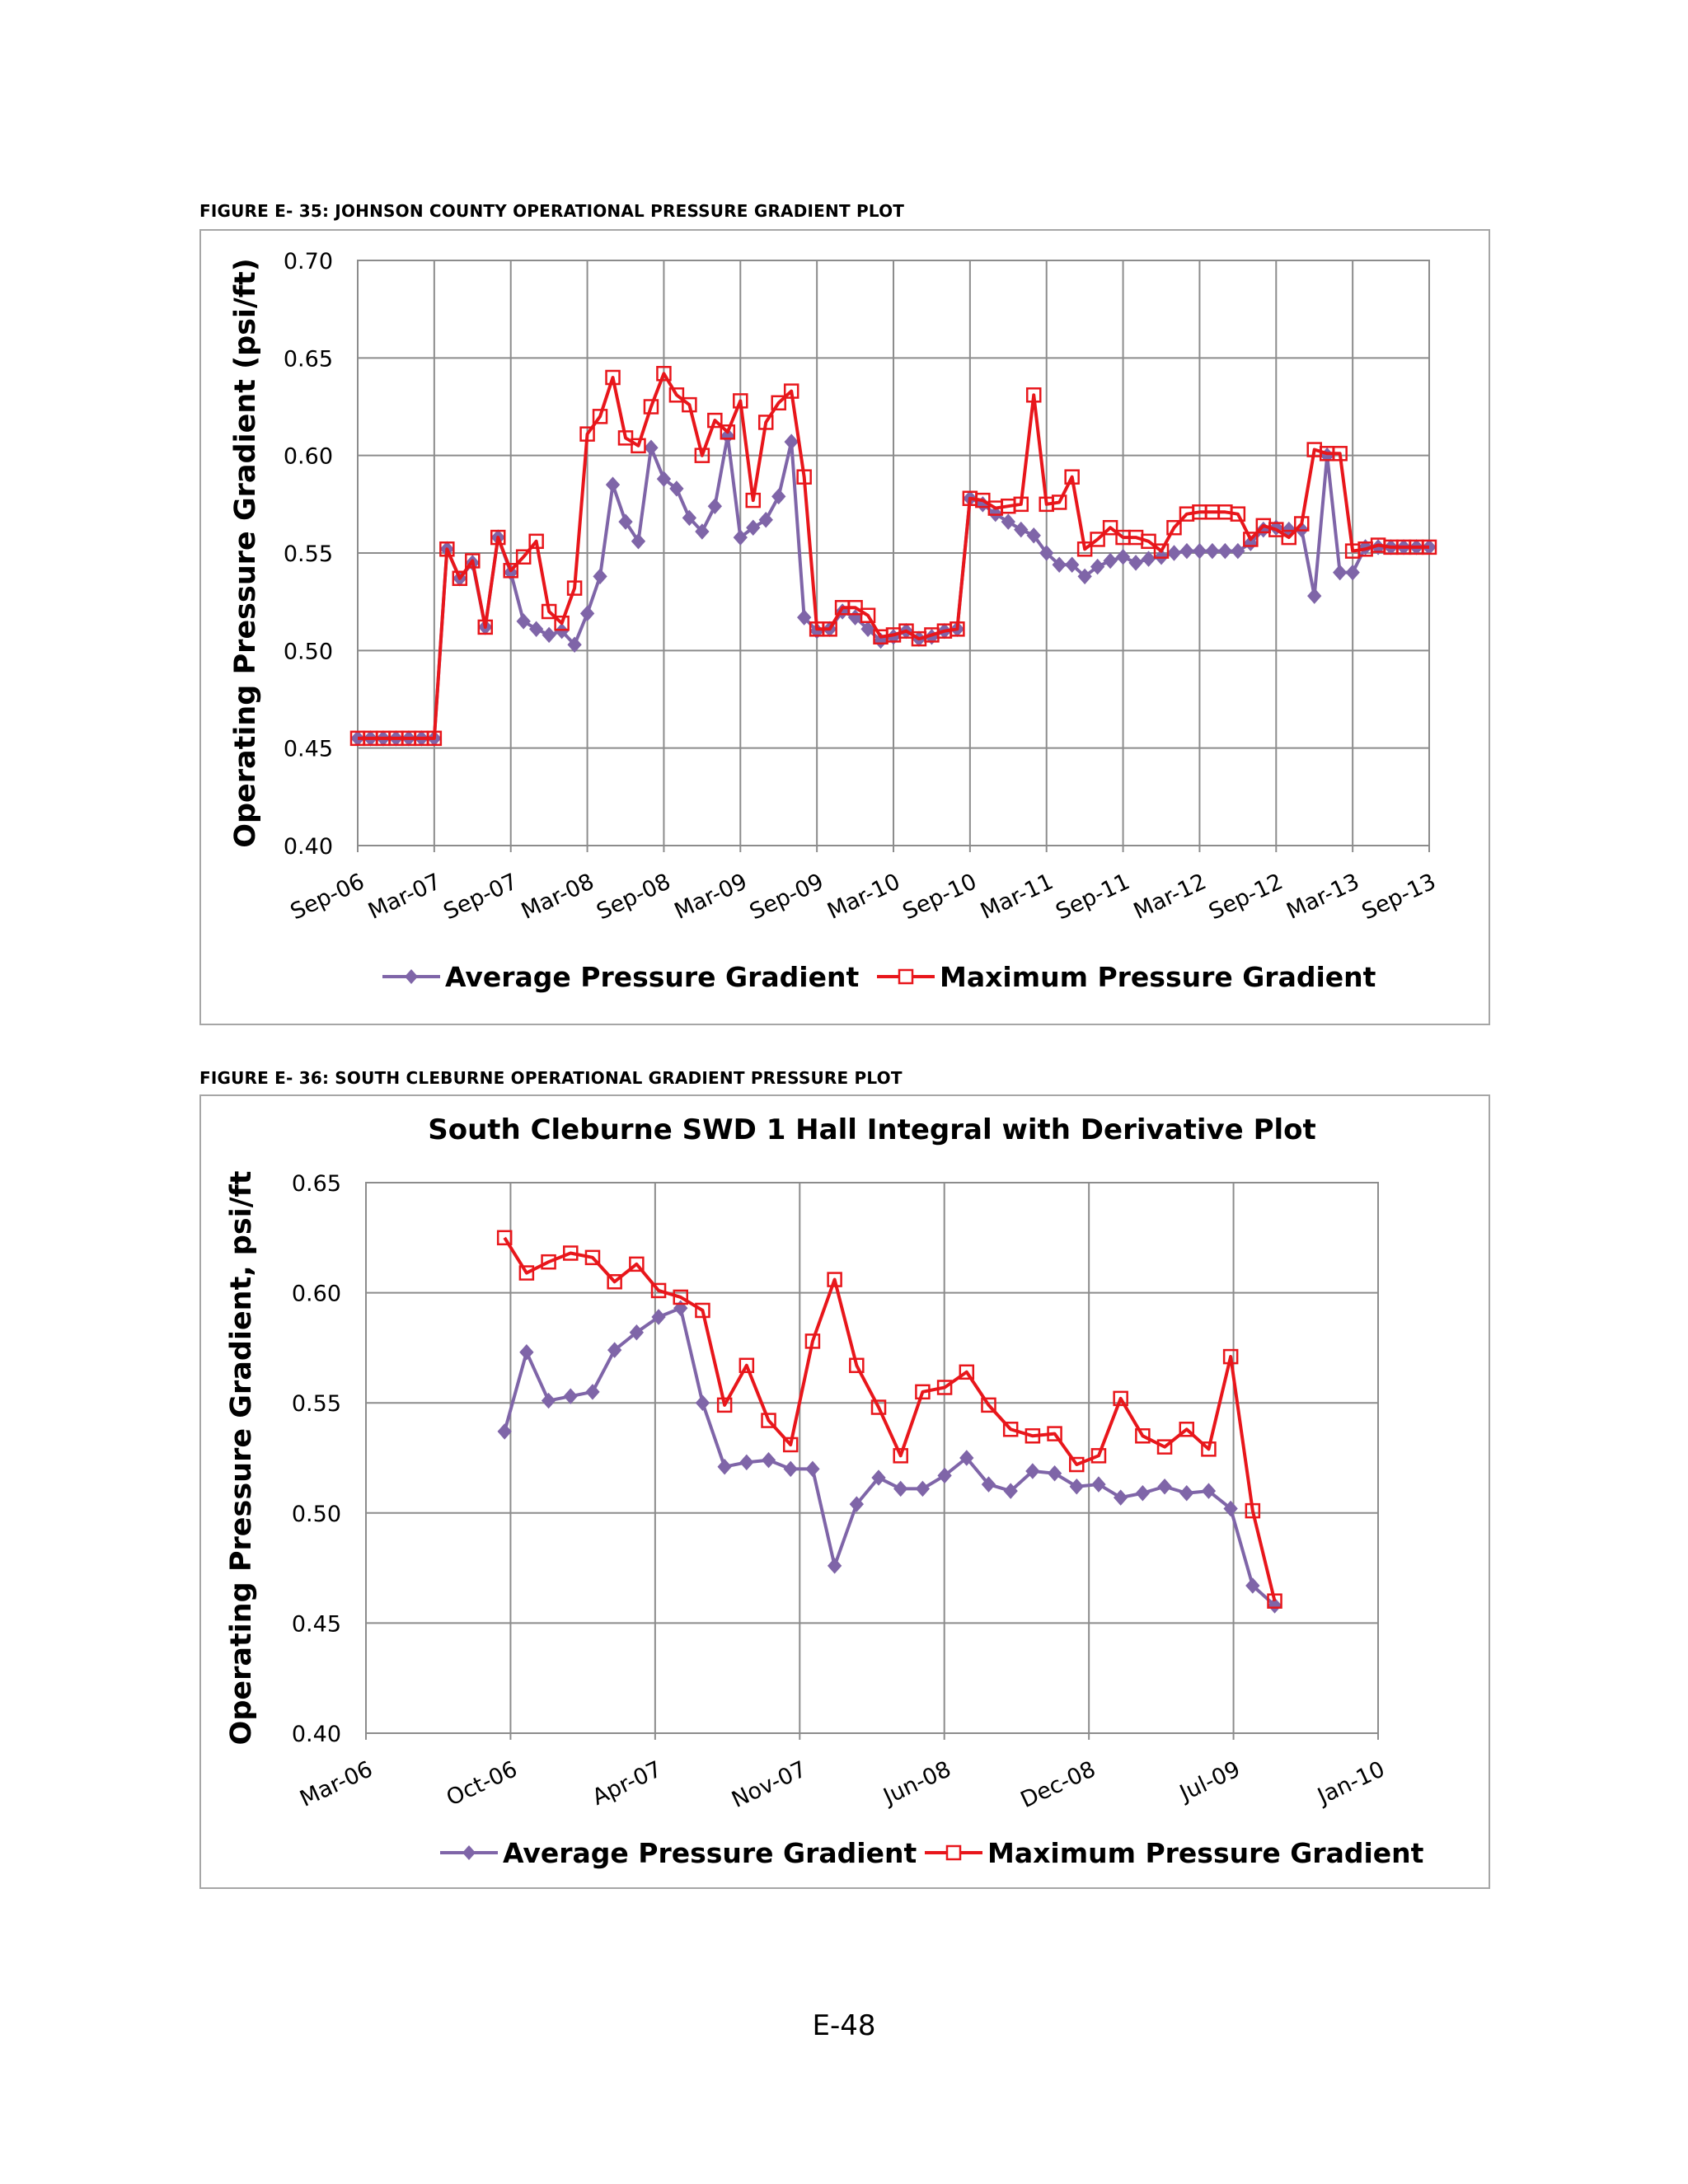 The image size is (1688, 2184). Describe the element at coordinates (336, 1784) in the screenshot. I see `x-tick-label: Mar-06` at that location.